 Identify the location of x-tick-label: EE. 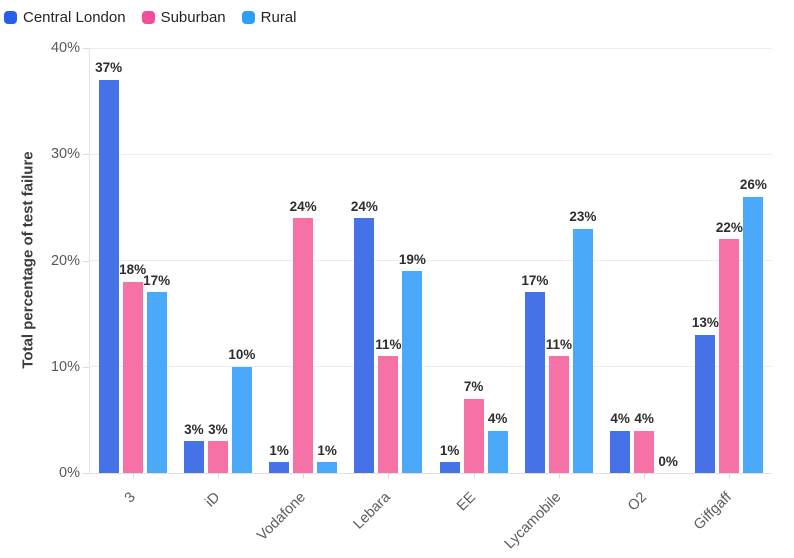
(467, 502).